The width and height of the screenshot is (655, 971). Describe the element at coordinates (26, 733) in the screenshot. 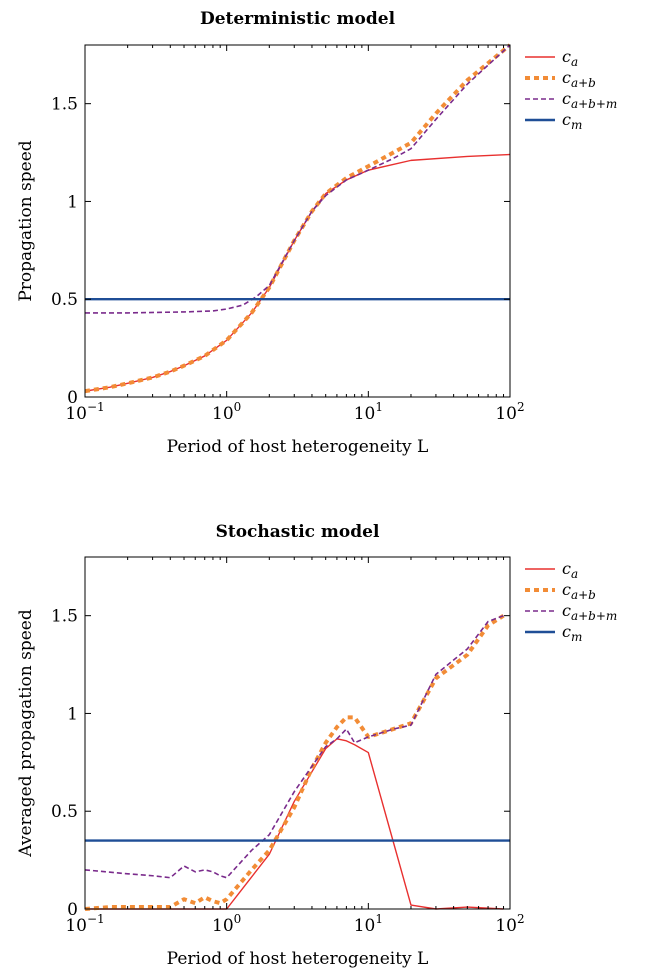

I see `y-axis-label: Averaged propagation speed` at that location.